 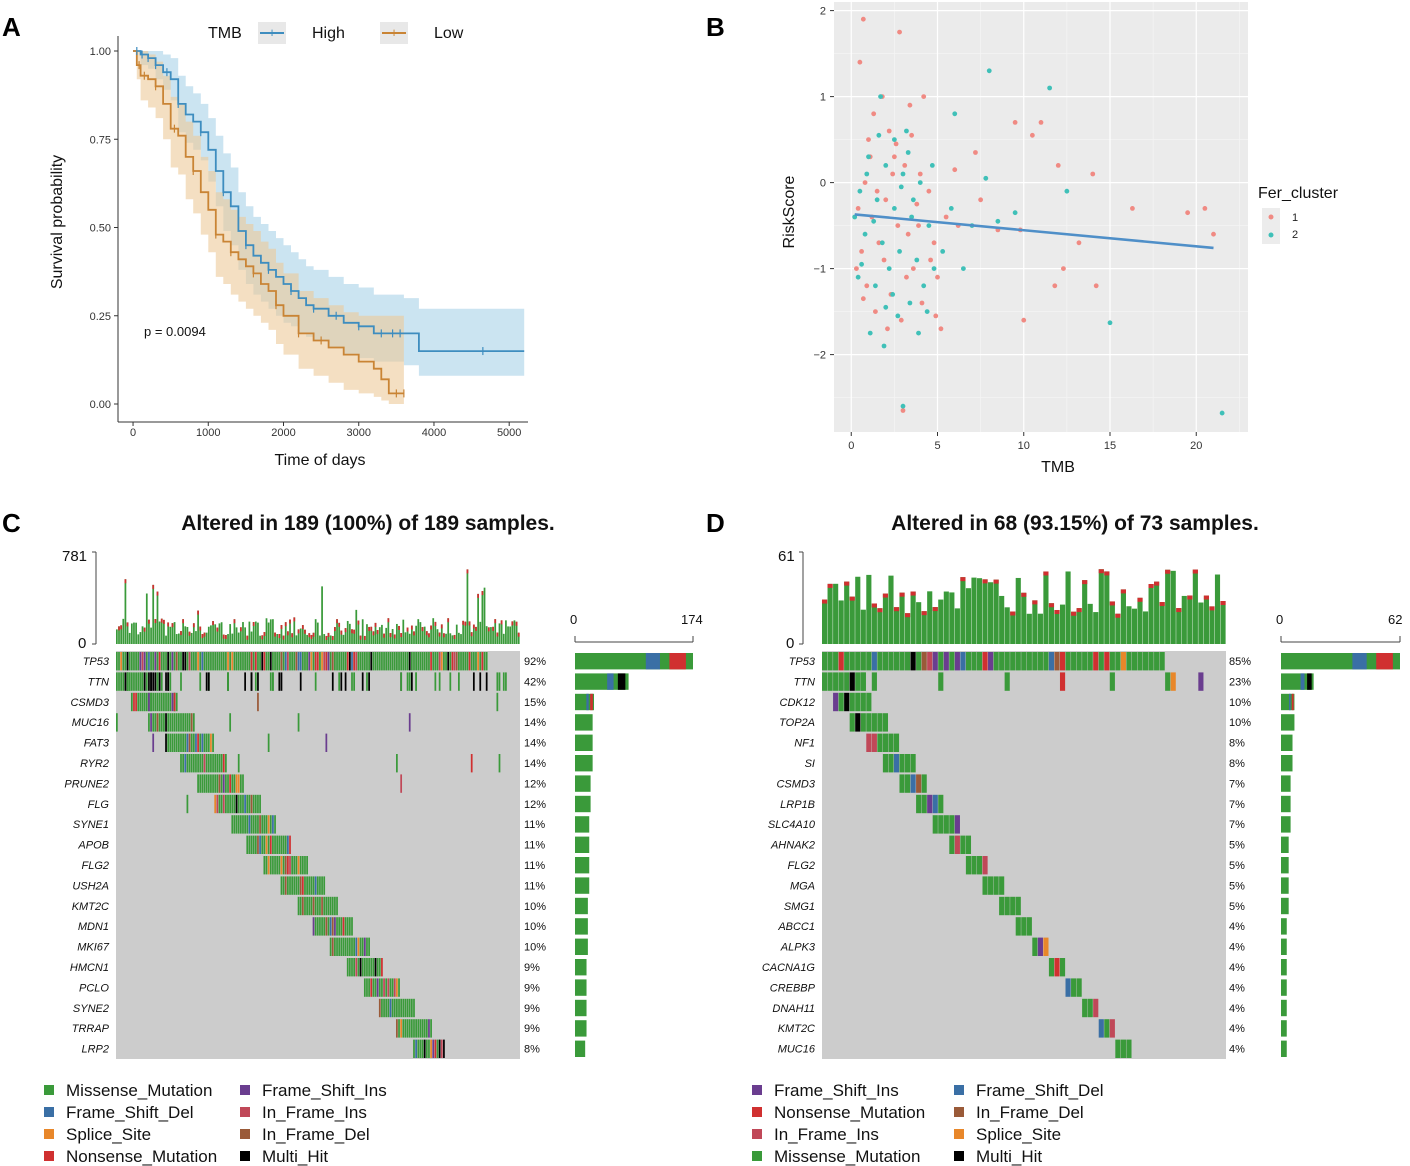 I want to click on percent-label: 7%, so click(x=1237, y=825).